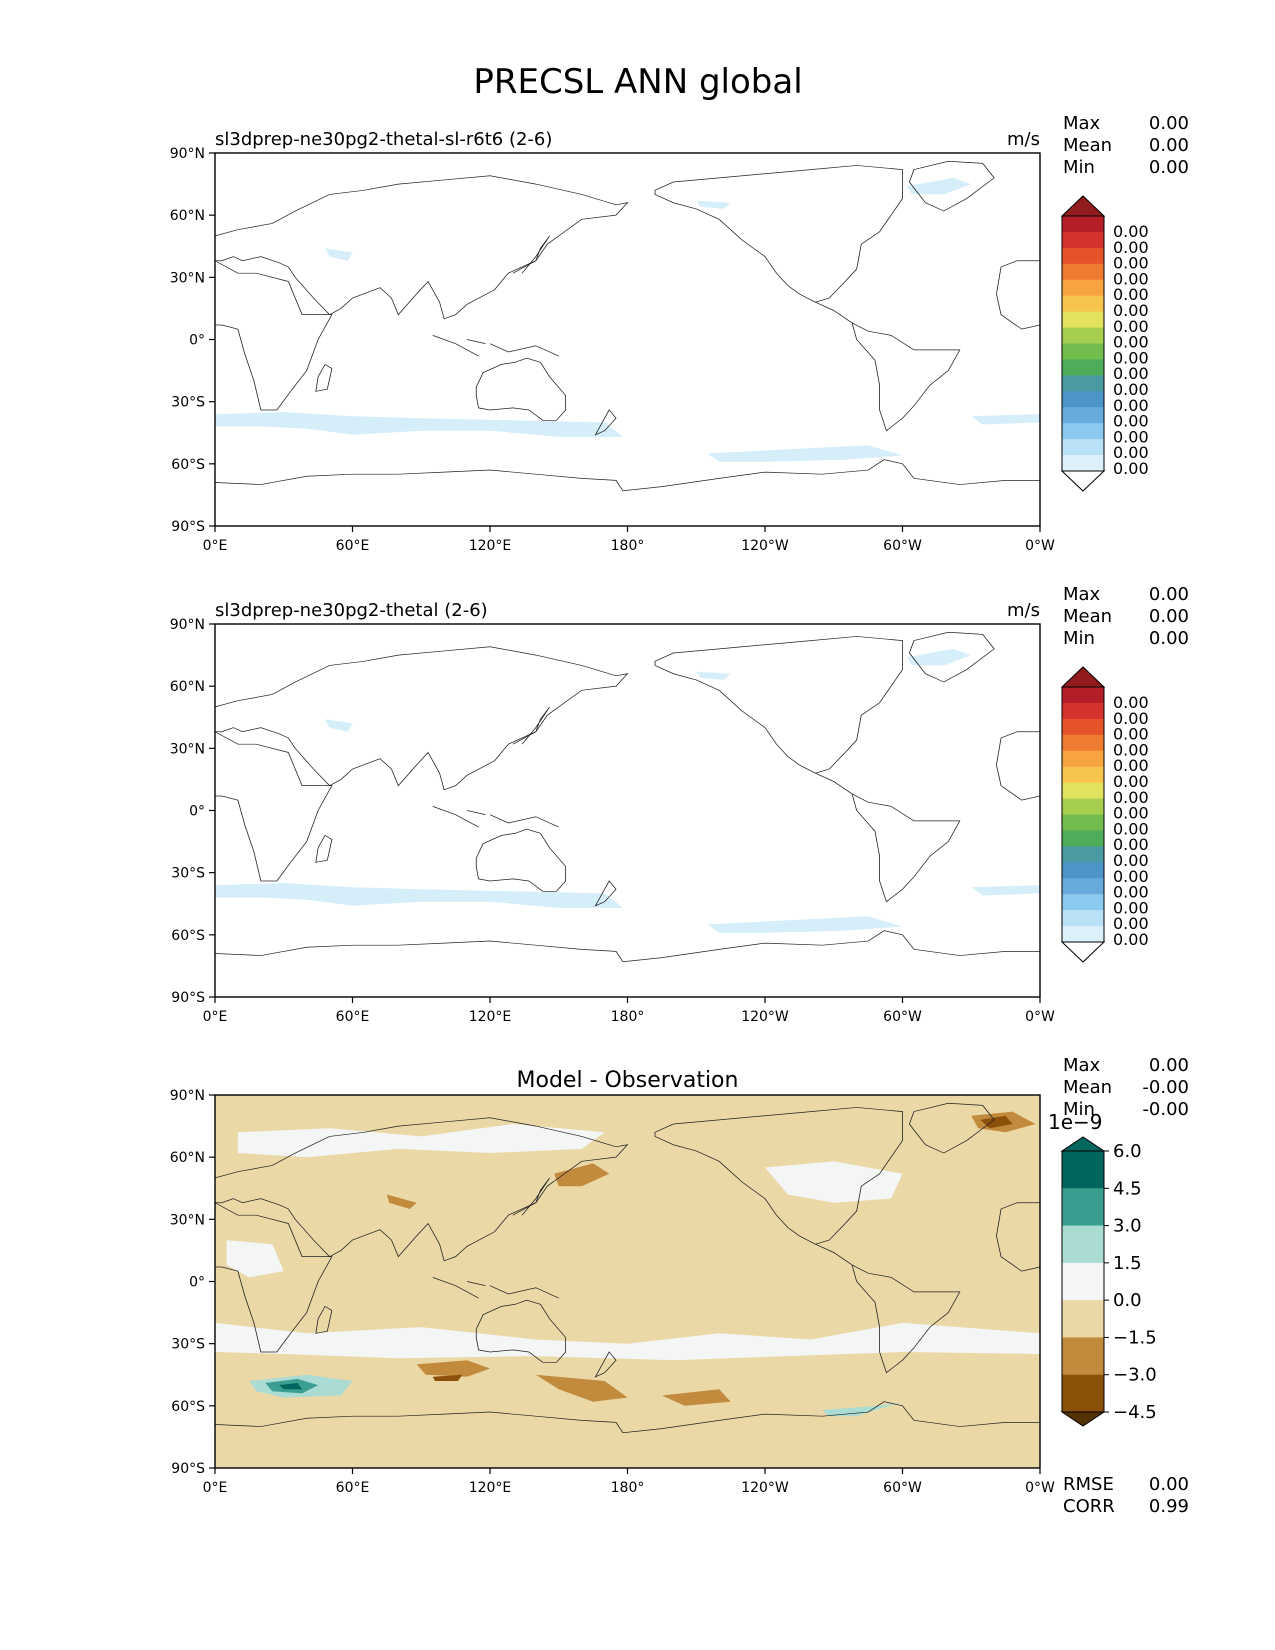  What do you see at coordinates (1169, 1506) in the screenshot?
I see `stat-corr-value: 0.99` at bounding box center [1169, 1506].